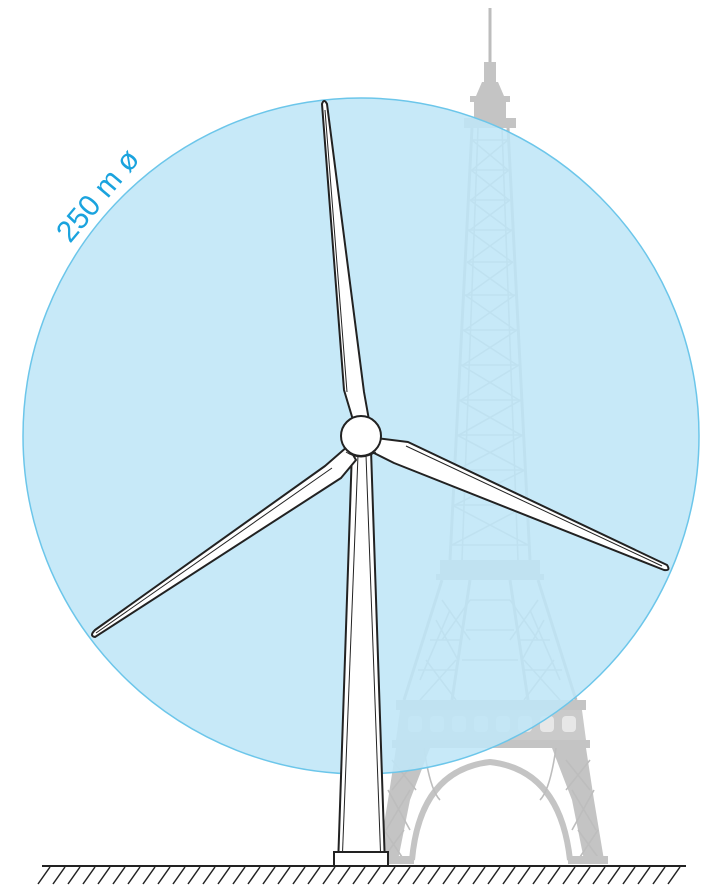 Image resolution: width=716 pixels, height=889 pixels. I want to click on turbine-blade-top, so click(345, 260).